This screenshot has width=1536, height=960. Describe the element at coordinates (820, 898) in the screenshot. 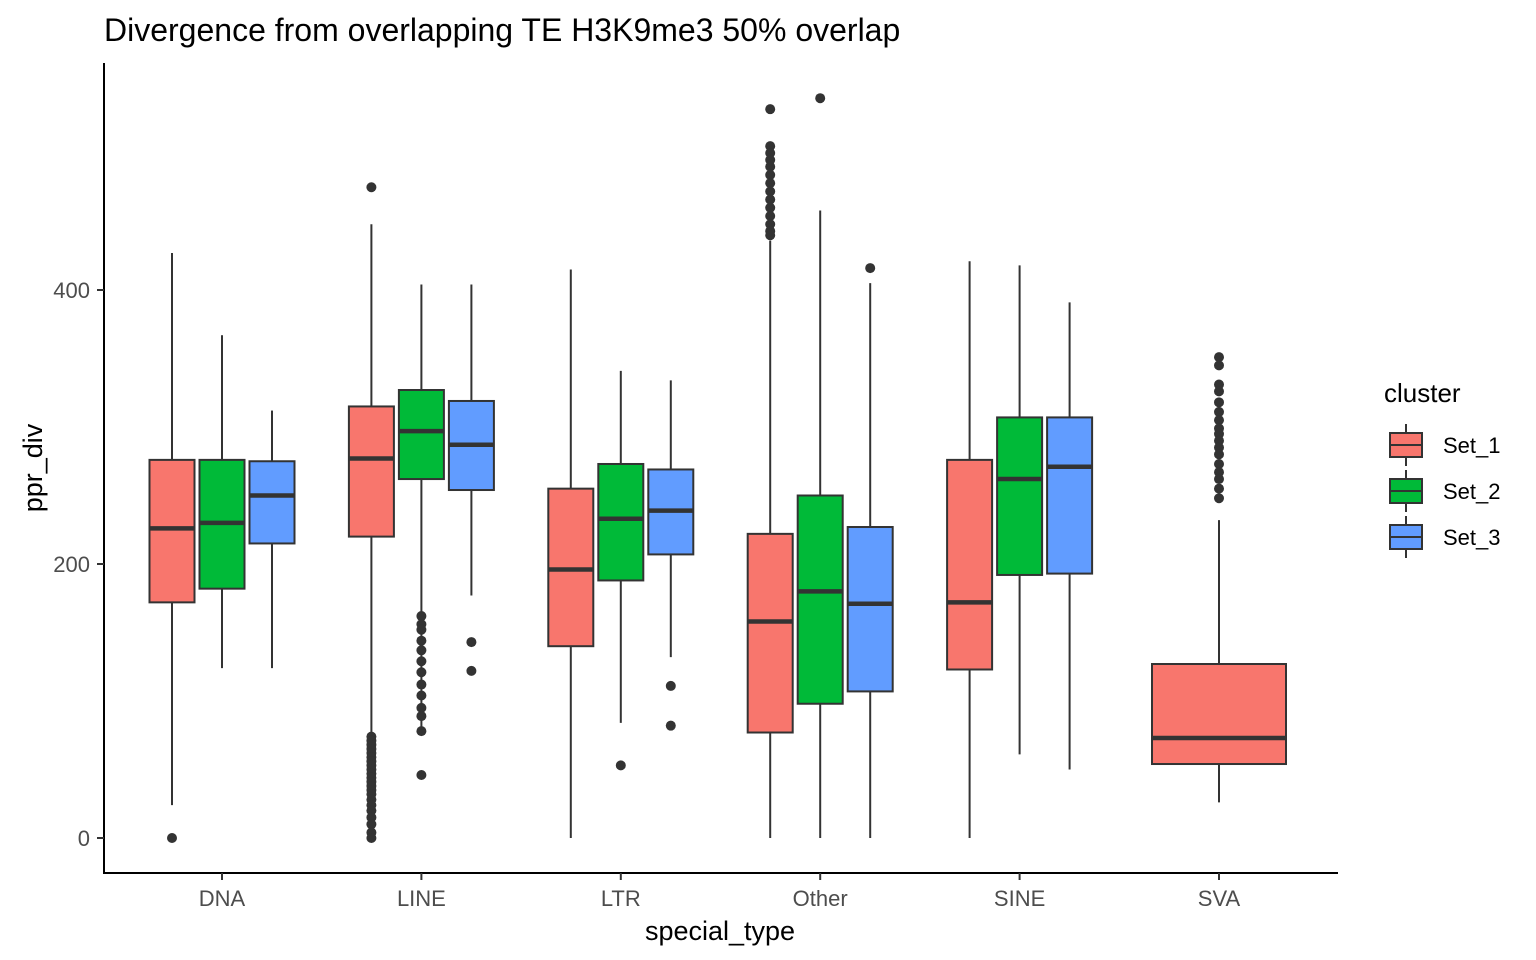

I see `x-tick-label: Other` at that location.